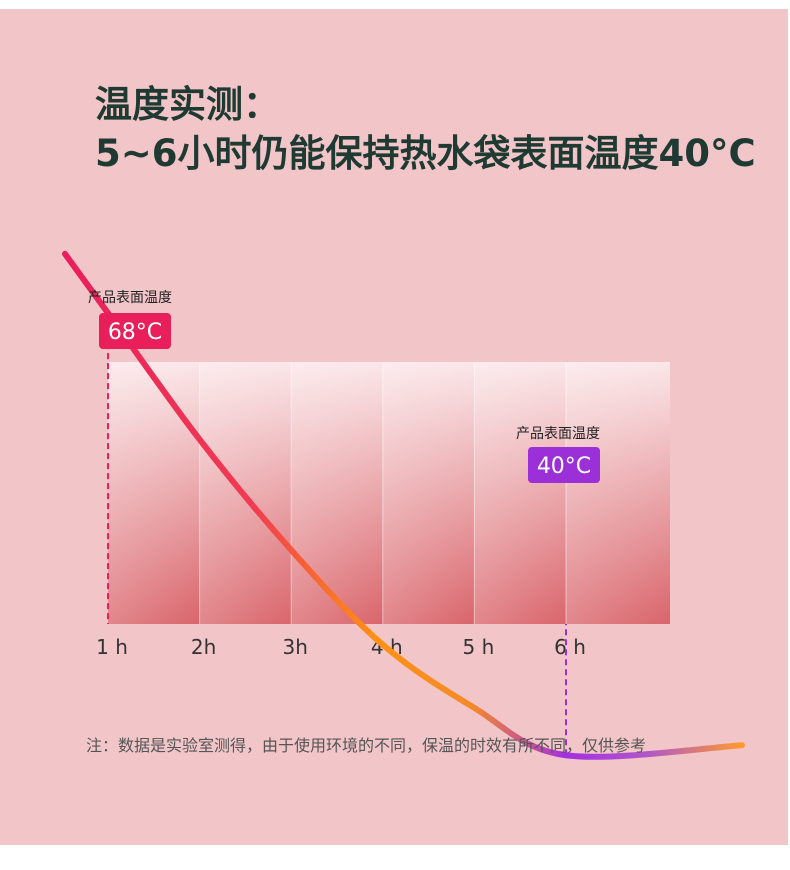 The width and height of the screenshot is (790, 870). Describe the element at coordinates (425, 153) in the screenshot. I see `headline-line-2: 5~6小时仍能保持热水袋表面温度40°C` at that location.